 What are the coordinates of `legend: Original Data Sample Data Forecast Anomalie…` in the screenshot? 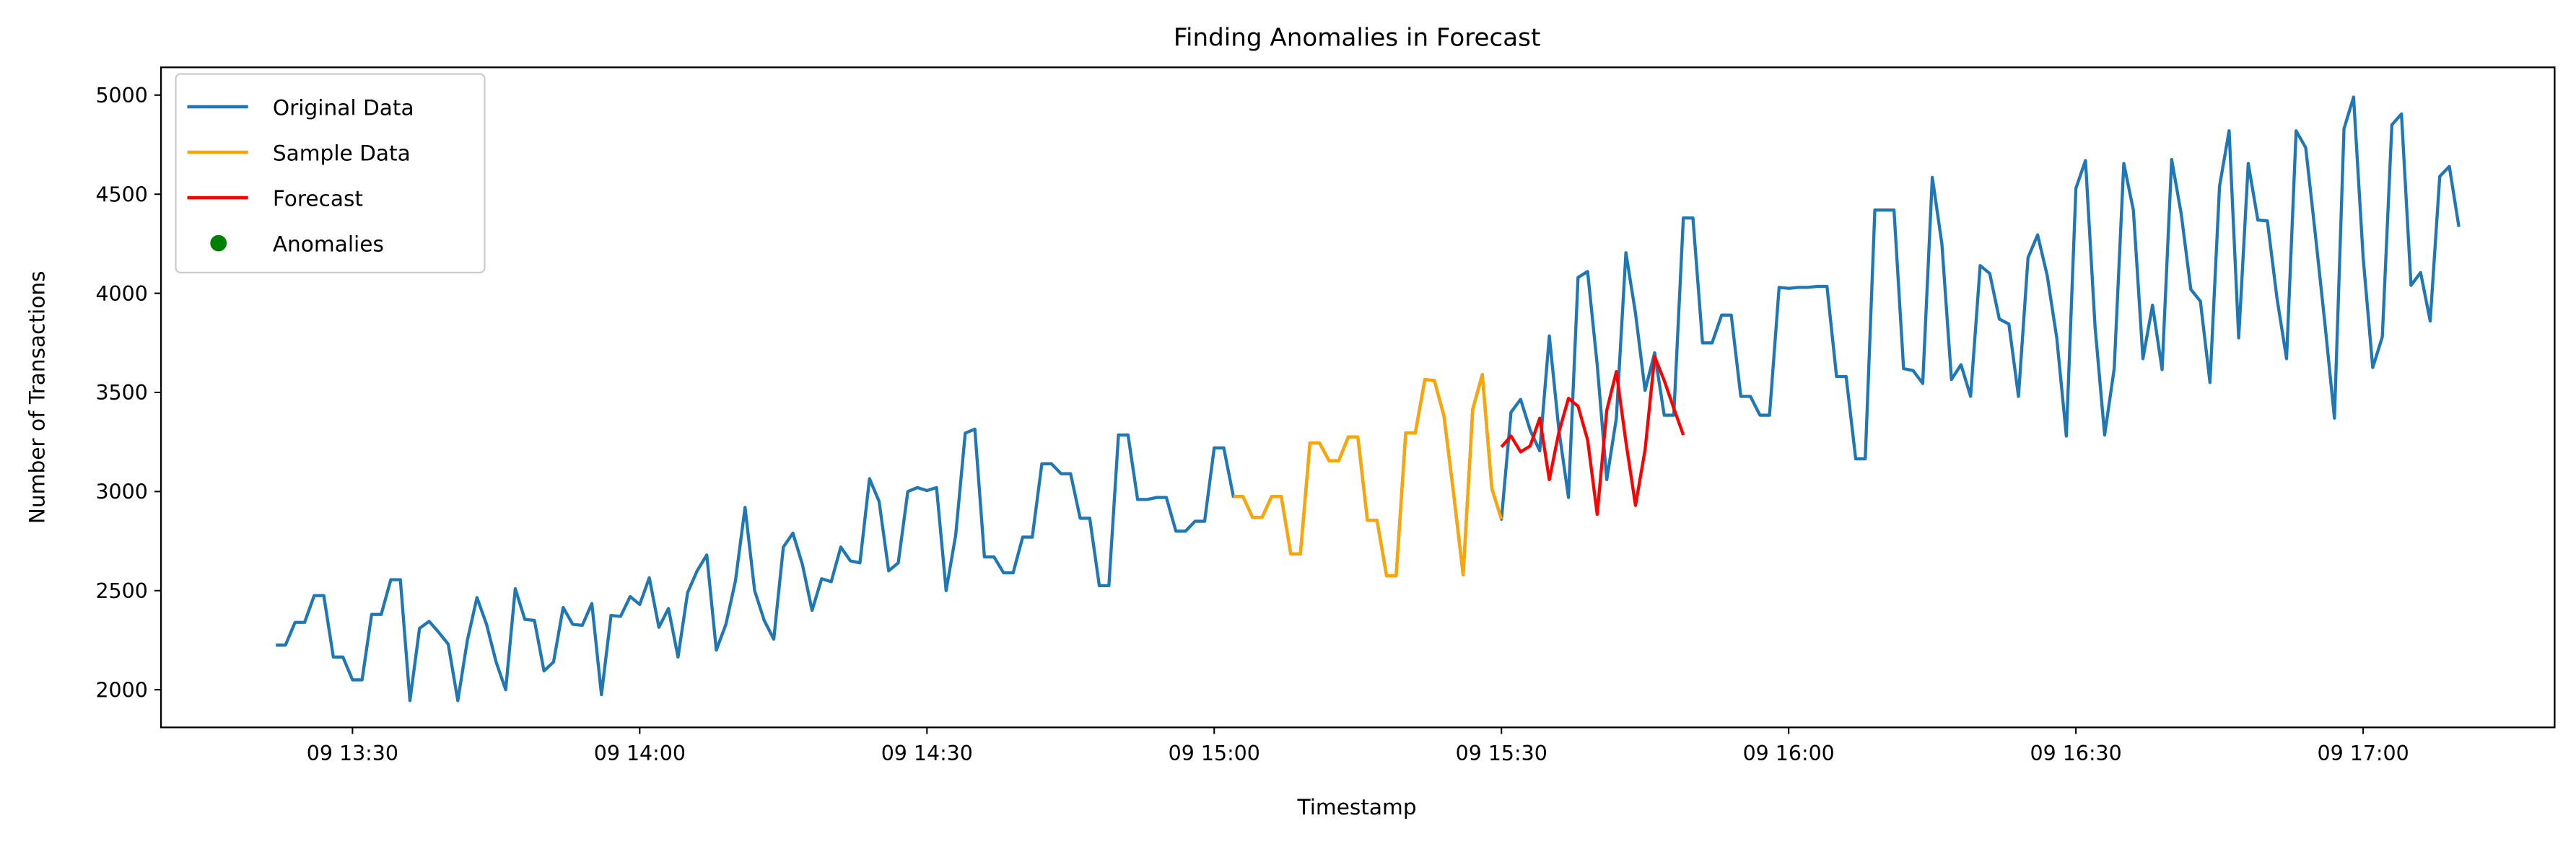 It's located at (330, 173).